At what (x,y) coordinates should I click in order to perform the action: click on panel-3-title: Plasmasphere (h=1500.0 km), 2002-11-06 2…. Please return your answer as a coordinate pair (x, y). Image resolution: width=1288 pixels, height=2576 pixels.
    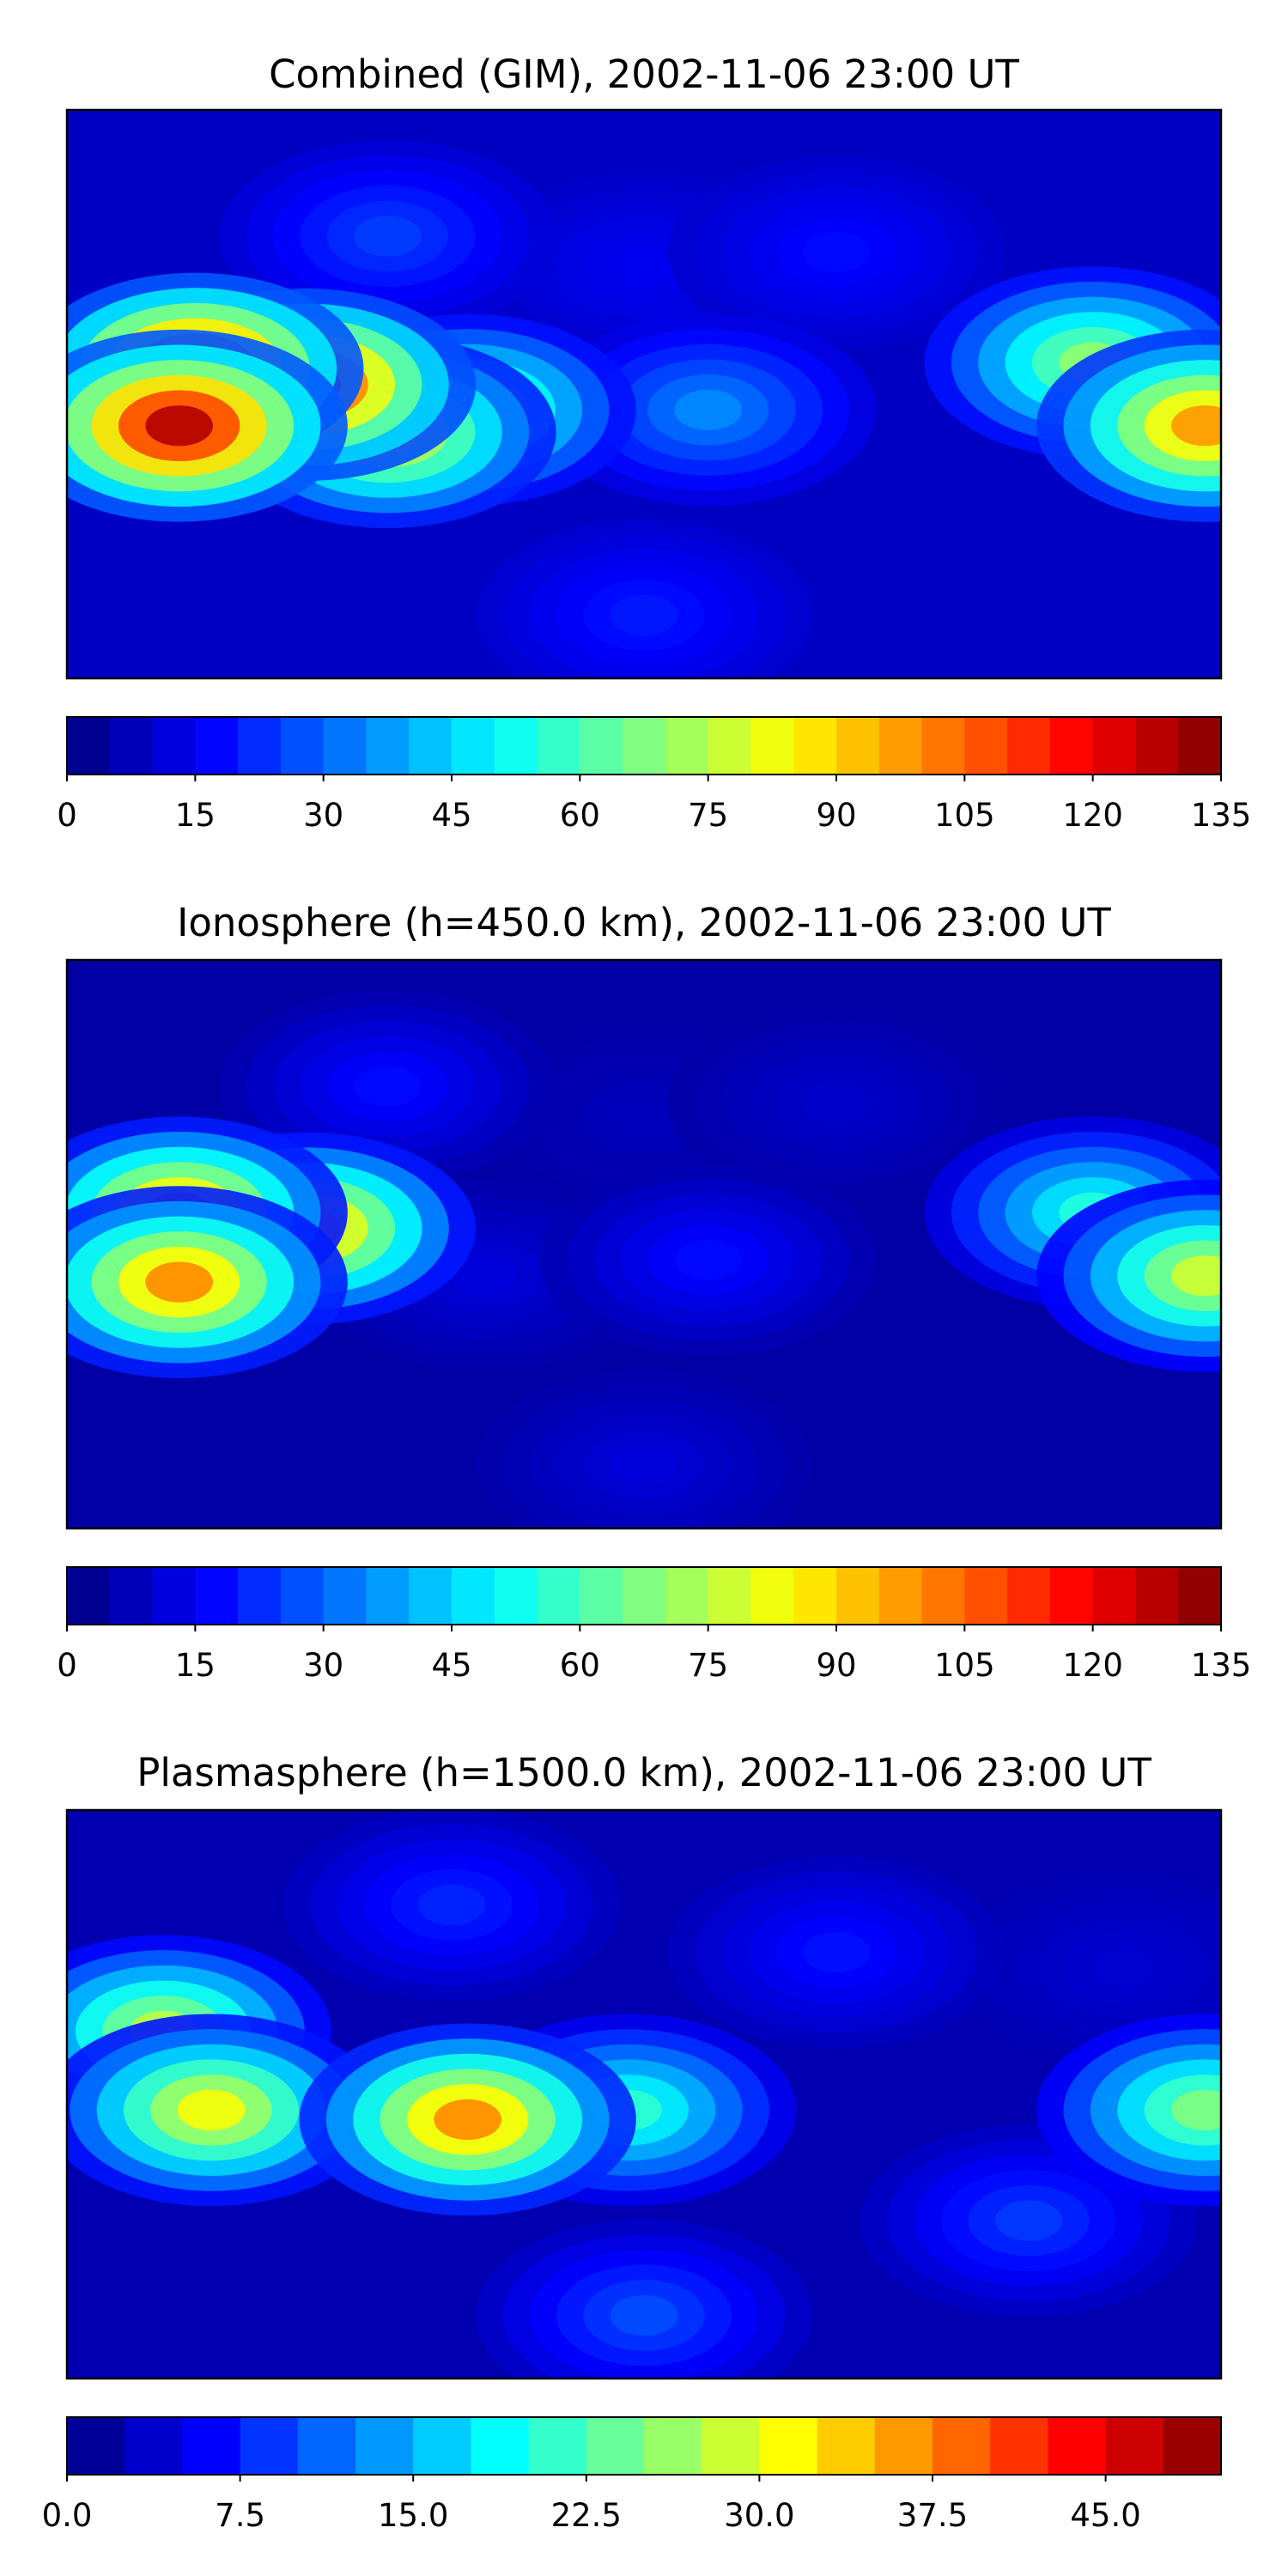
    Looking at the image, I should click on (644, 1772).